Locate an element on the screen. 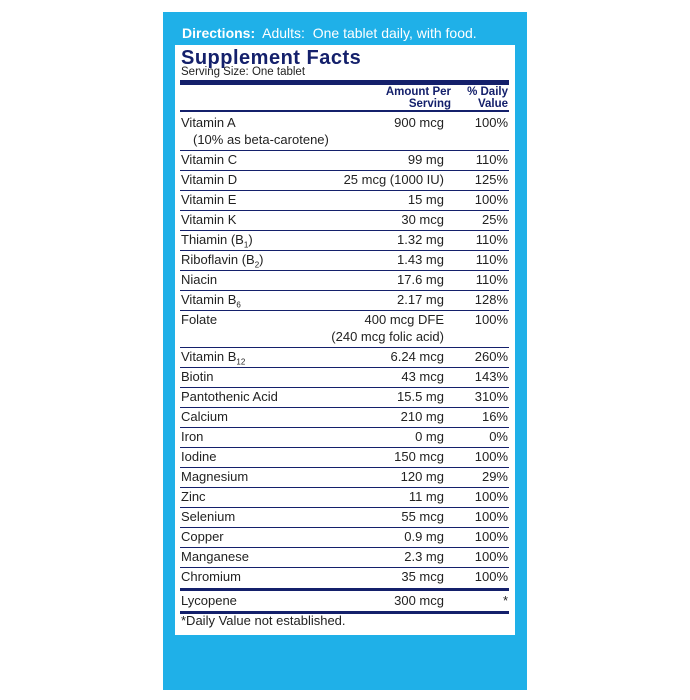  nutrient-name: Thiamin (B1) is located at coordinates (217, 242).